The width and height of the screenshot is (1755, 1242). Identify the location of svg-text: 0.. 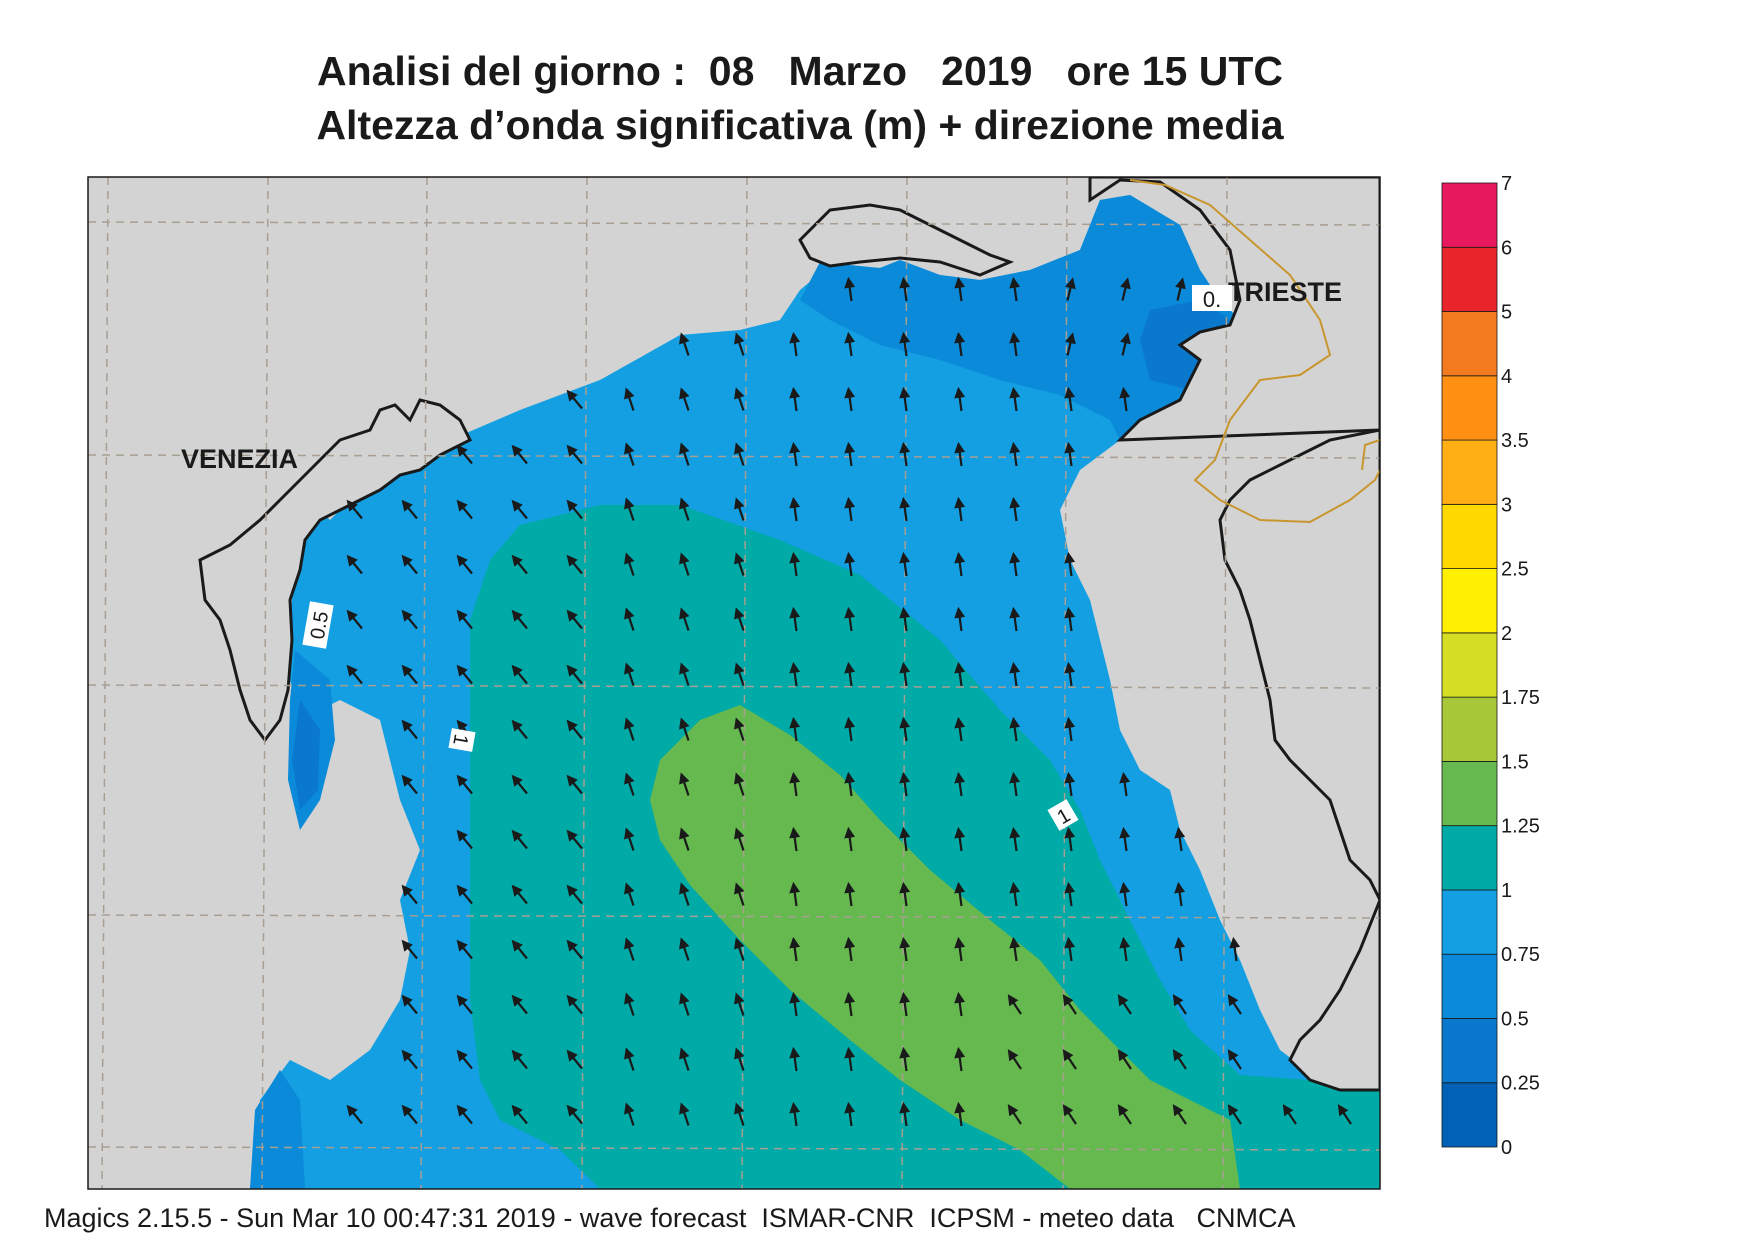
(1212, 299).